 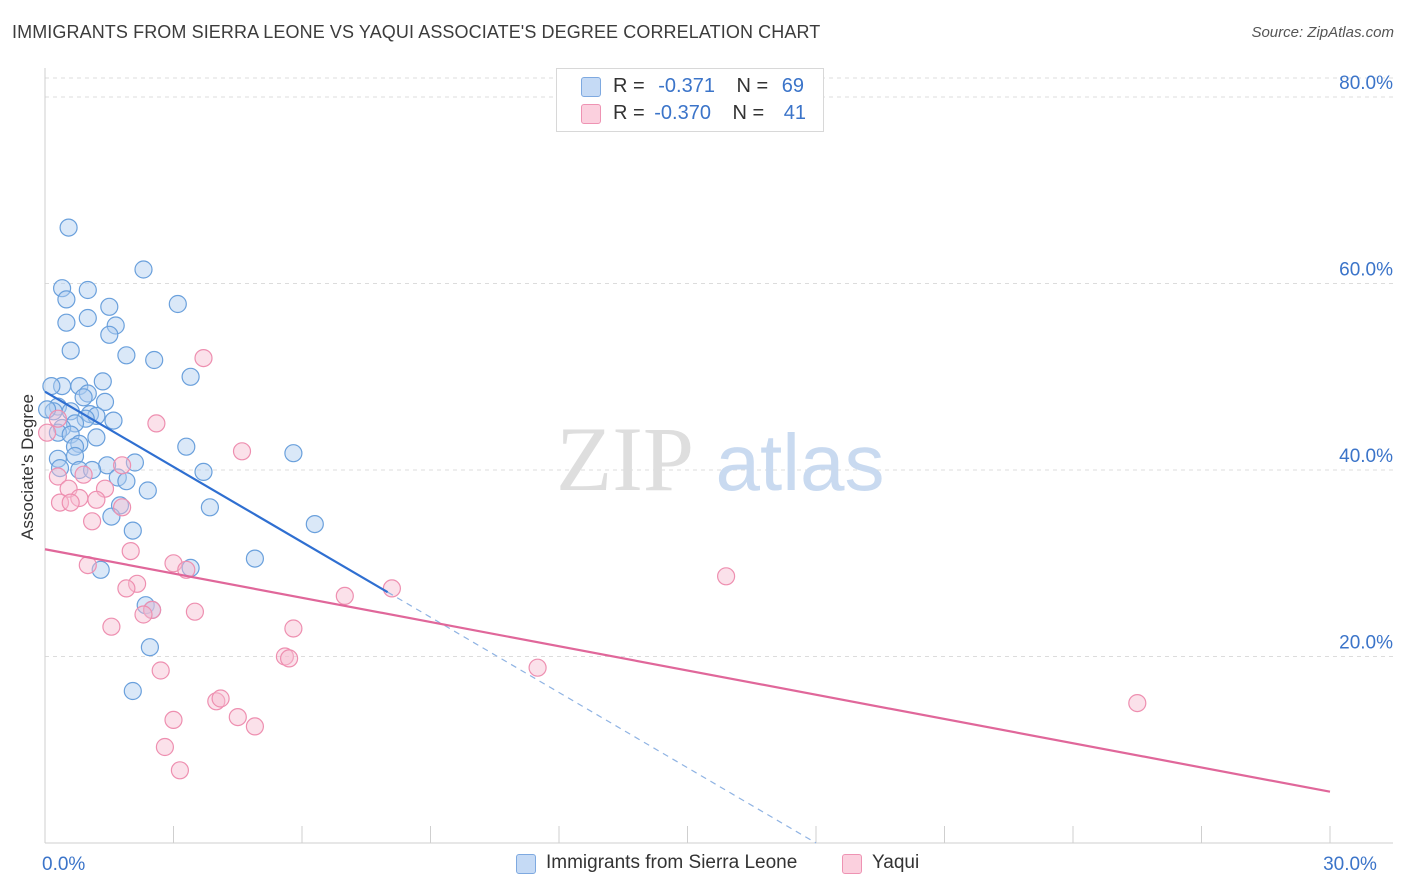 I want to click on trend-line-sierra-leone-extension, so click(x=602, y=717).